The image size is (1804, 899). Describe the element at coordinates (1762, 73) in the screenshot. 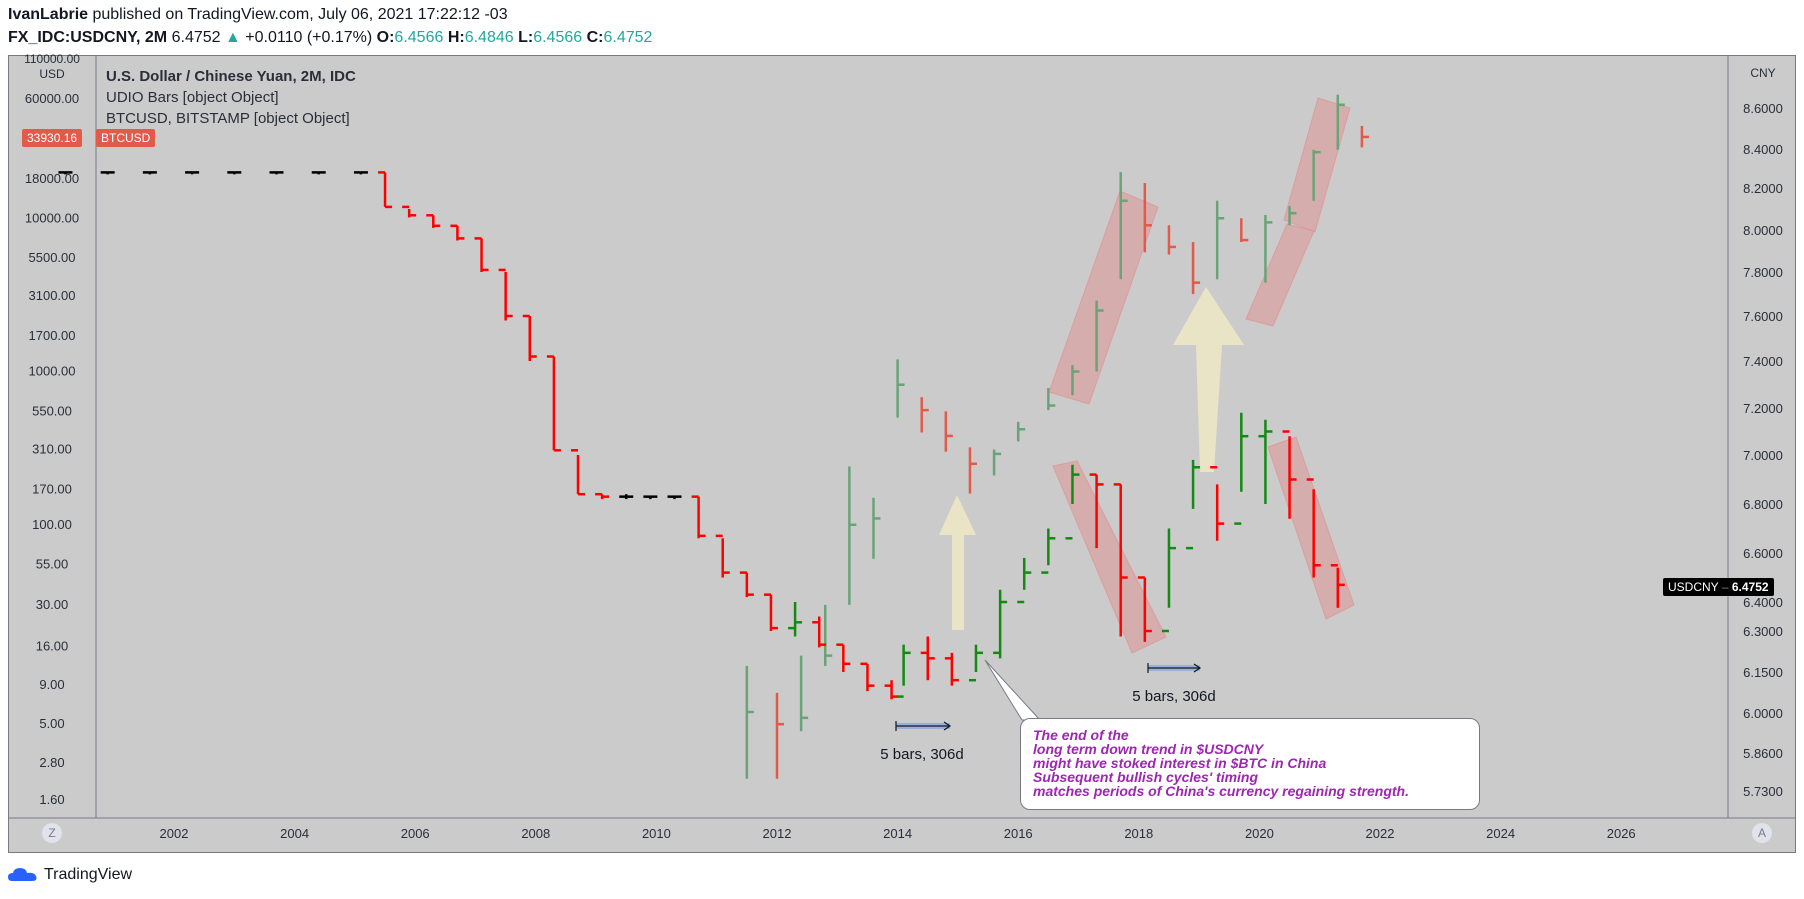

I see `right-axis-unit: CNY` at that location.